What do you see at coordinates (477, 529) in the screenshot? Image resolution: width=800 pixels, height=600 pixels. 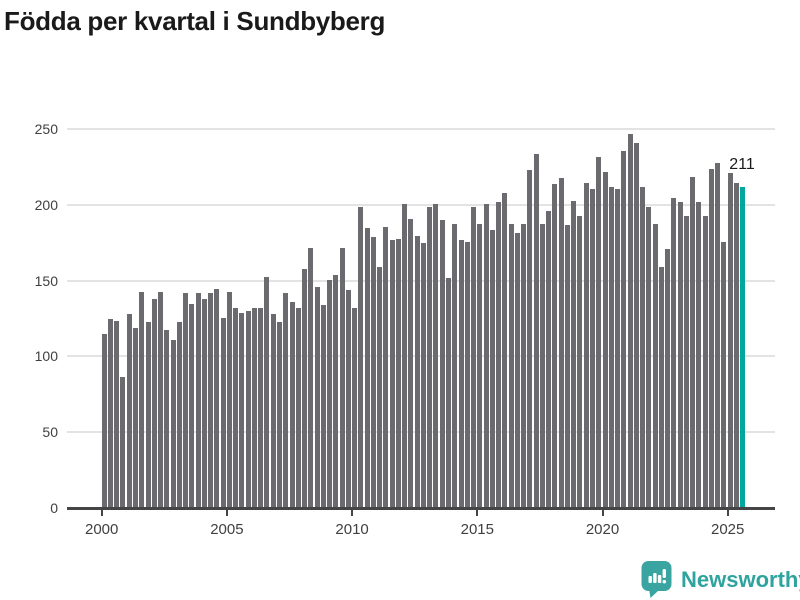 I see `x-tick-label: 2015` at bounding box center [477, 529].